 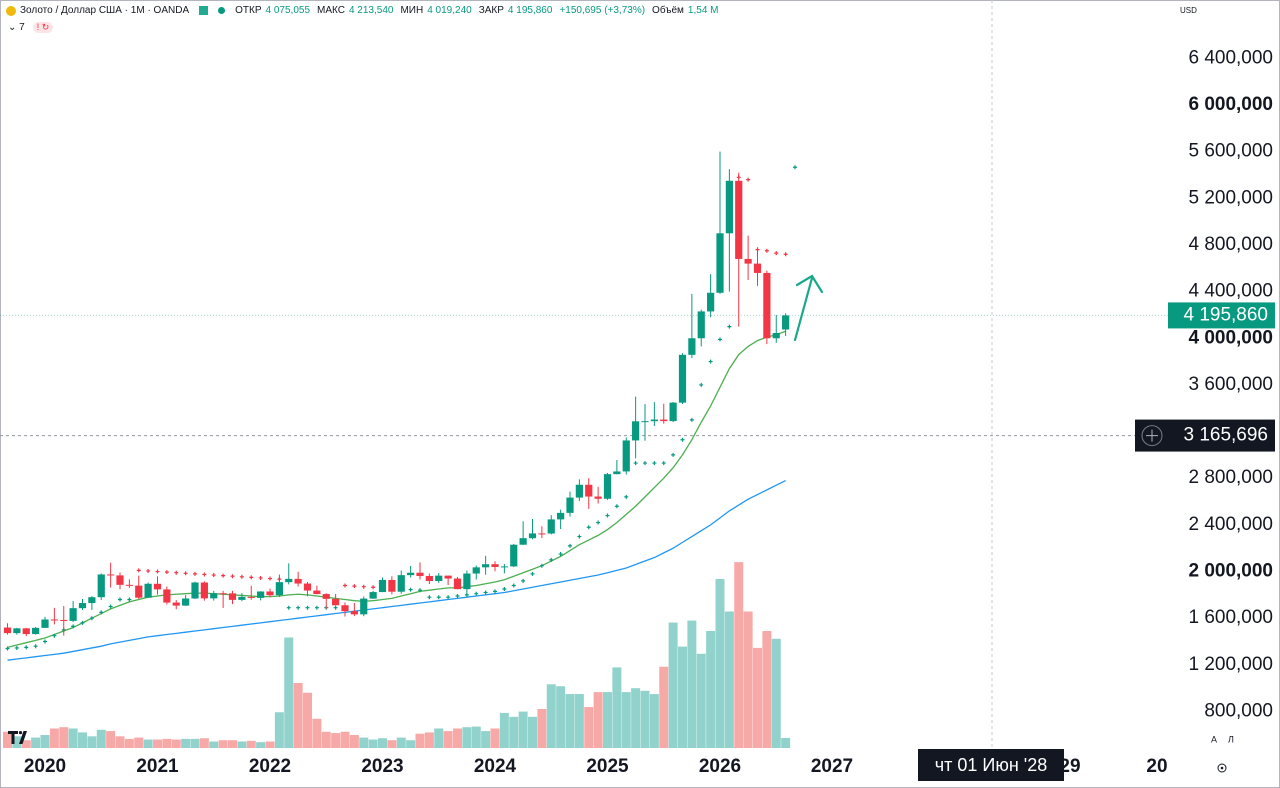 I want to click on currency: USD, so click(x=1188, y=10).